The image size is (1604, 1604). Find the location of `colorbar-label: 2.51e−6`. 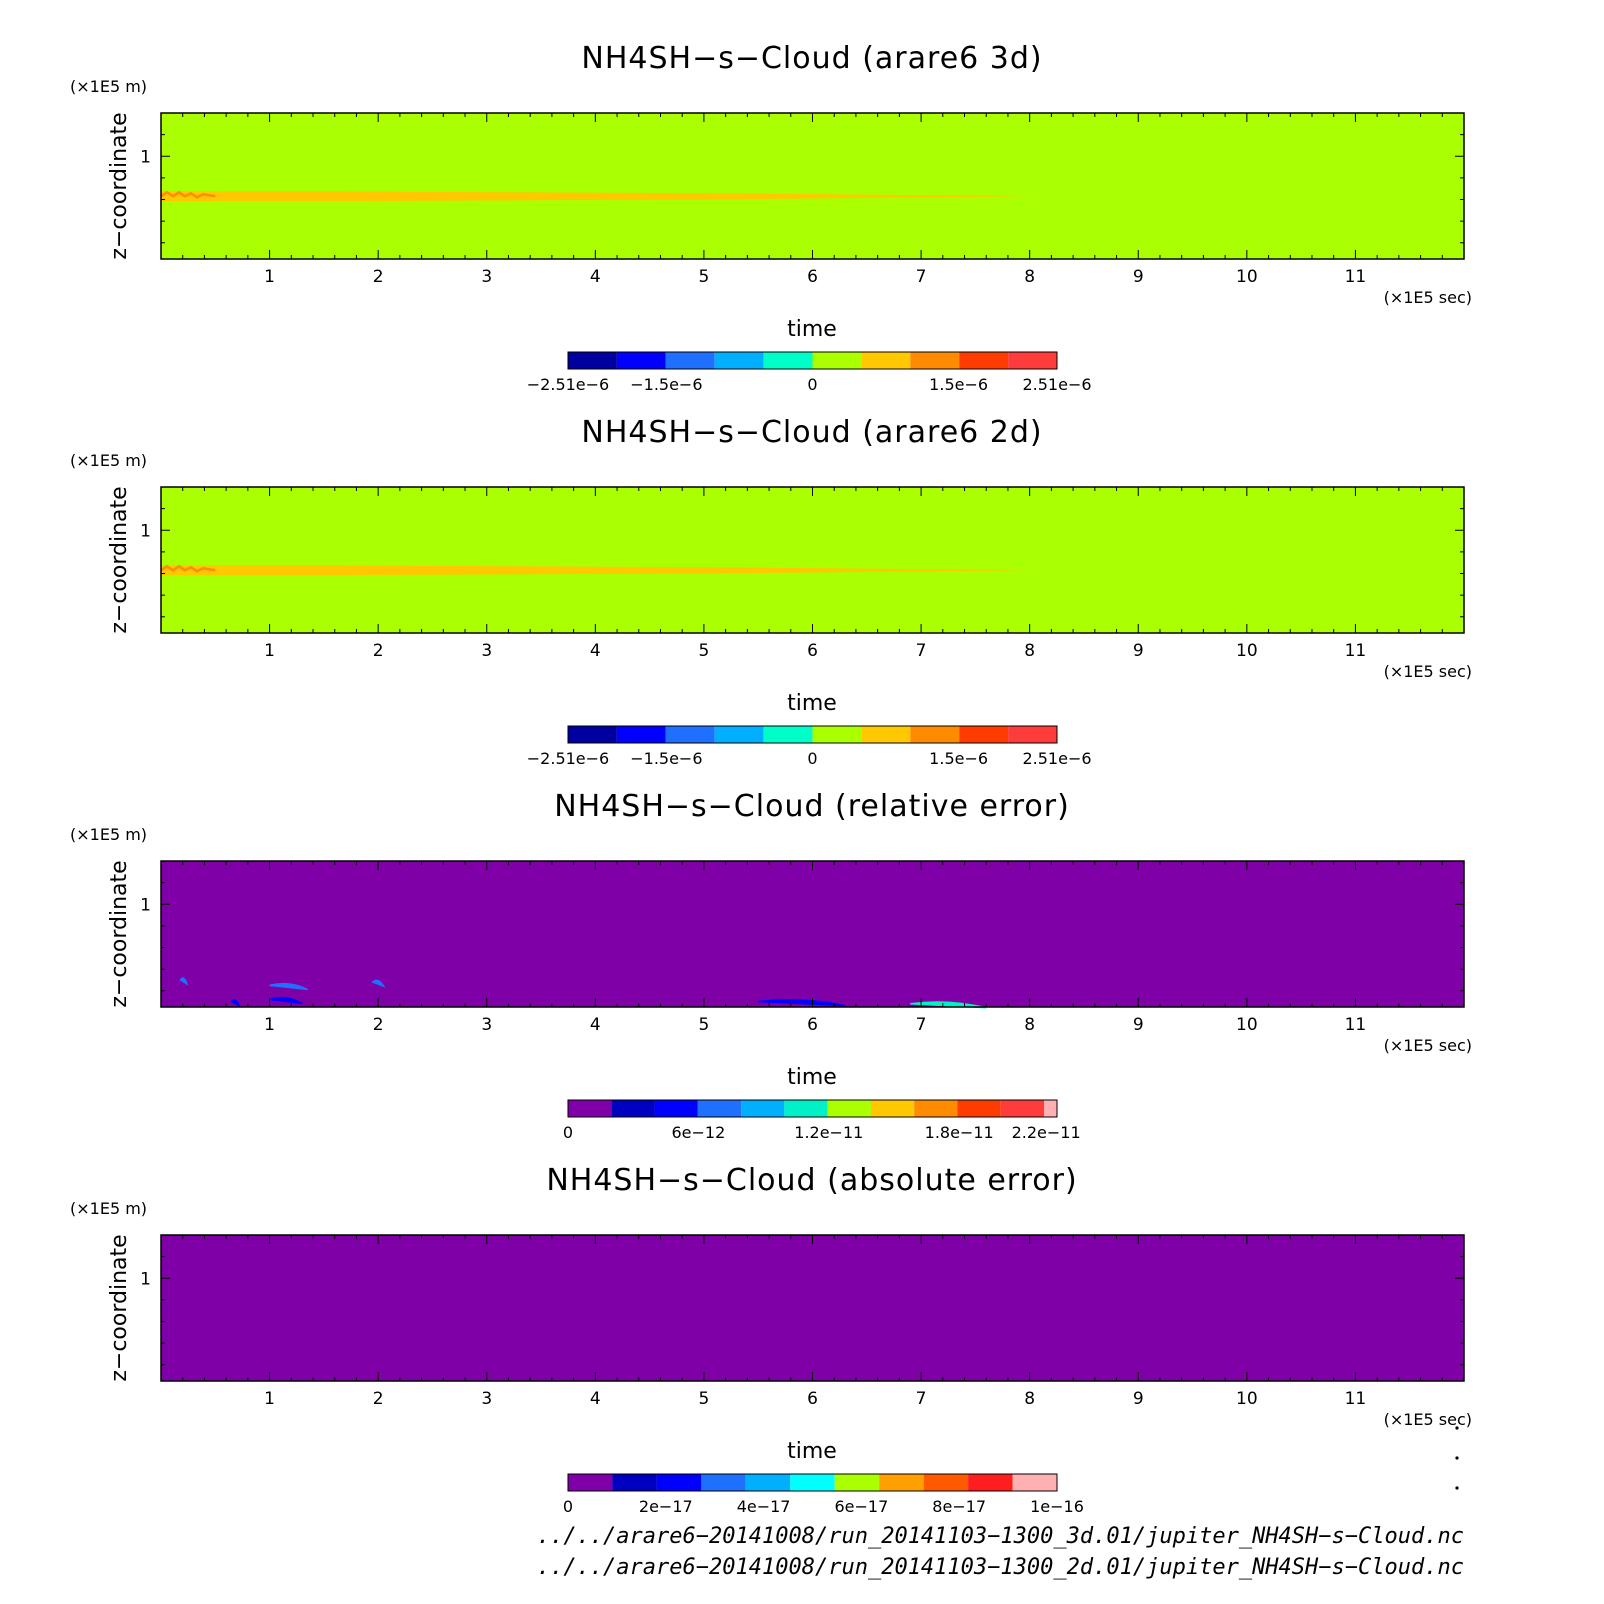

colorbar-label: 2.51e−6 is located at coordinates (1056, 384).